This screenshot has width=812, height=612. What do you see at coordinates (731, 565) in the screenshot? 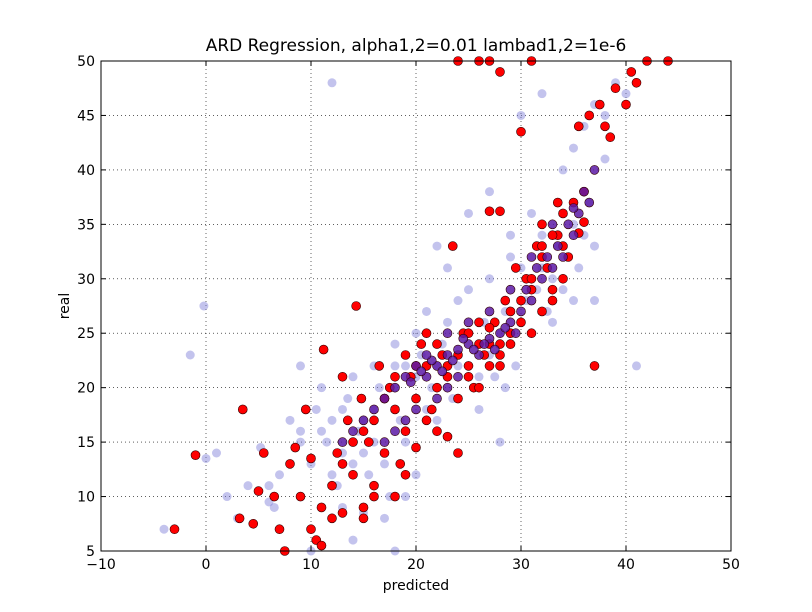
I see `x-tick-label: 50` at bounding box center [731, 565].